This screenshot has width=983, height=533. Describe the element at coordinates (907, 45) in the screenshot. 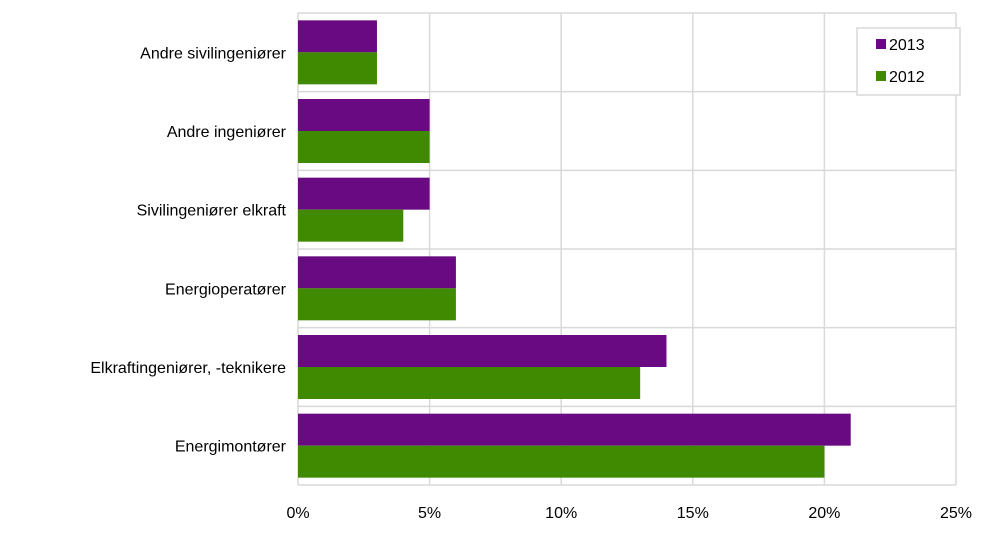

I see `legend-label-2013: 2013` at that location.